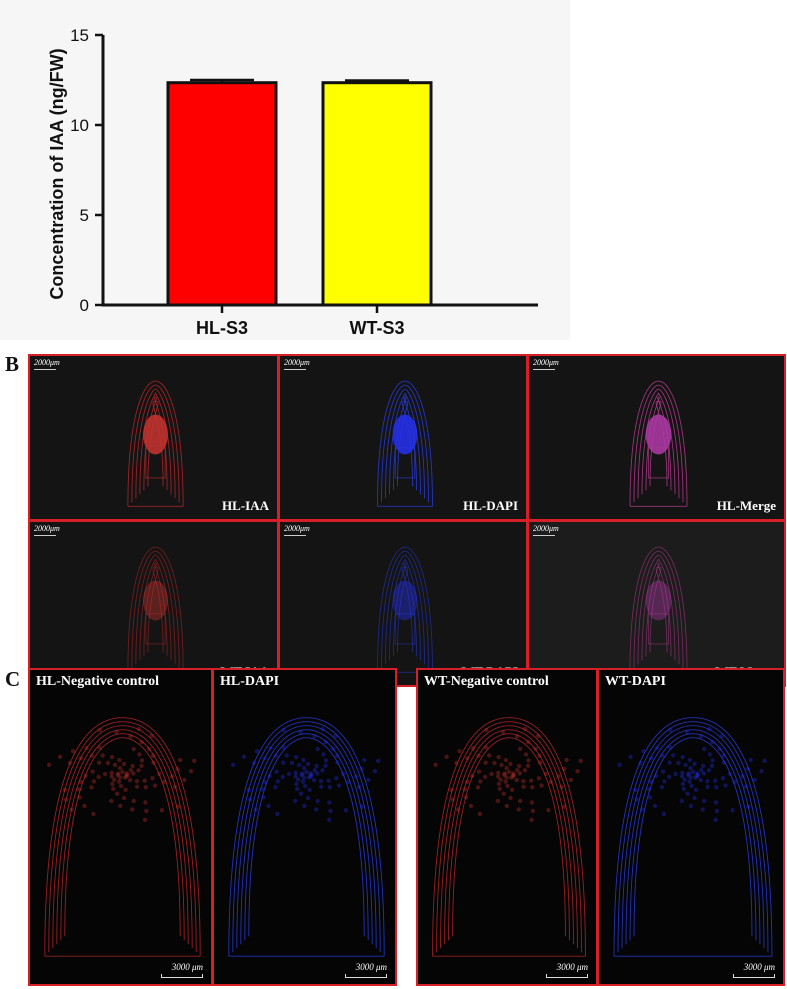 Image resolution: width=787 pixels, height=989 pixels. I want to click on micrograph-label: HL-DAPI, so click(490, 505).